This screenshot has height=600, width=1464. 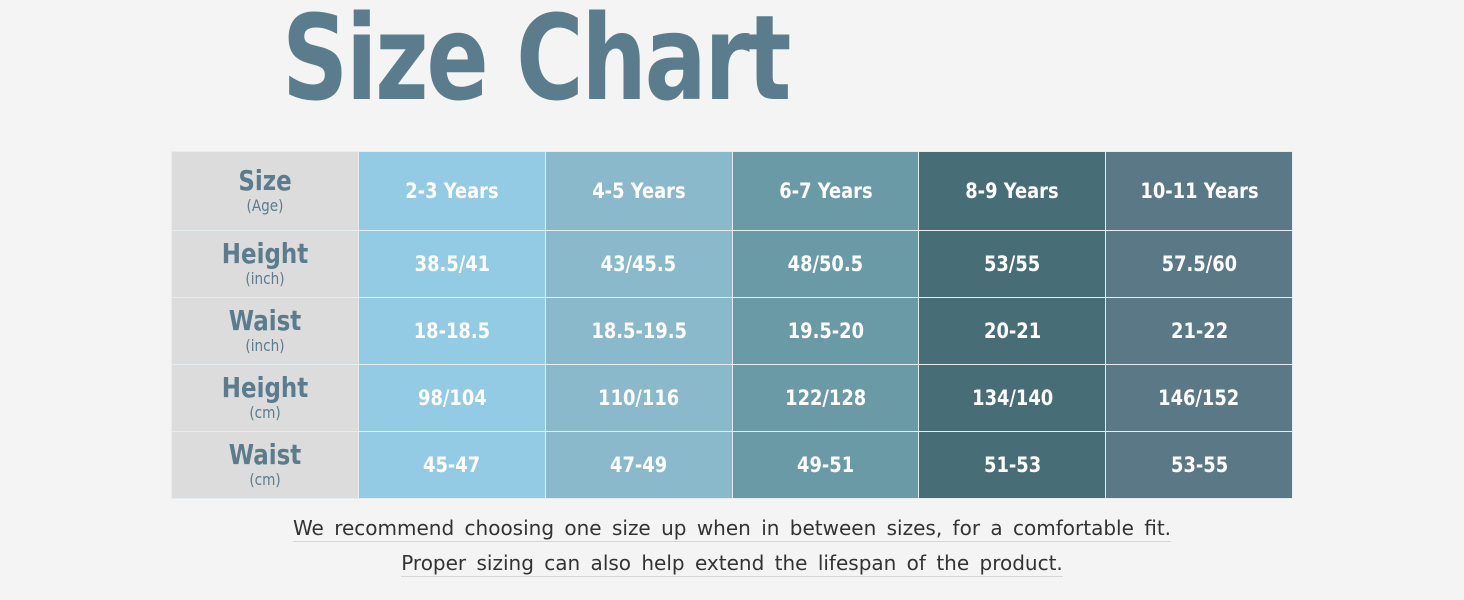 What do you see at coordinates (825, 465) in the screenshot?
I see `table-cell: 49-51` at bounding box center [825, 465].